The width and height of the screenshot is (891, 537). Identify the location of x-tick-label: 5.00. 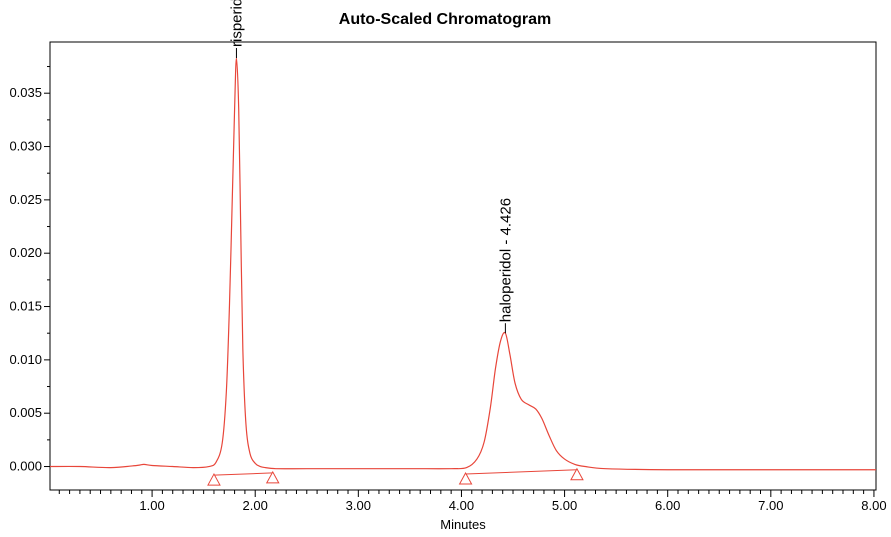
(564, 505).